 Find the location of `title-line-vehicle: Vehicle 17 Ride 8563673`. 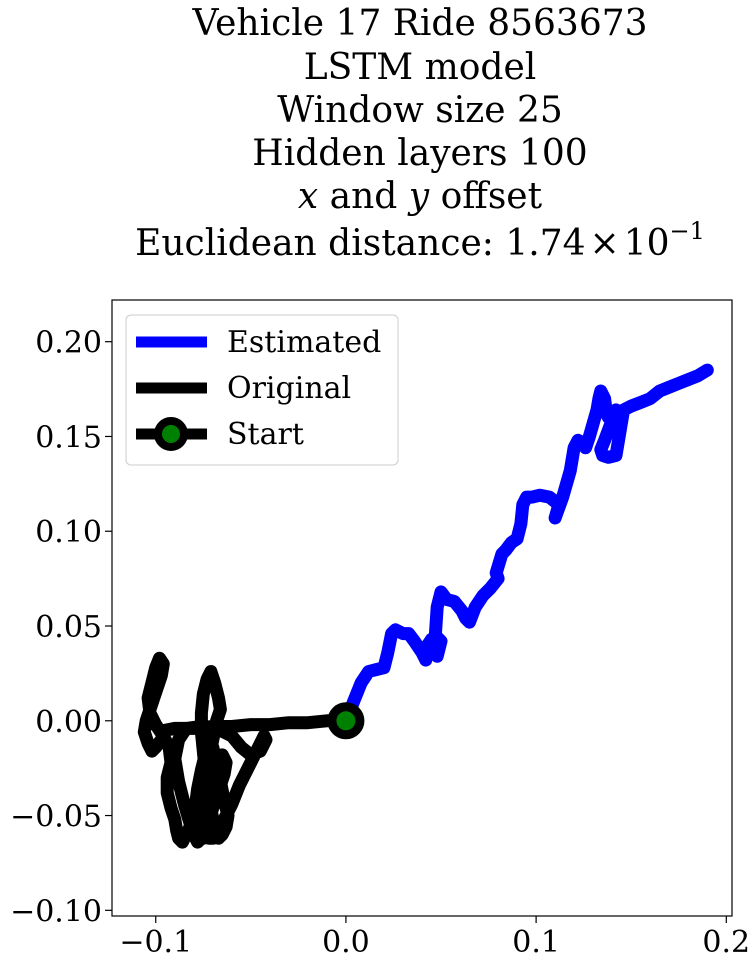

title-line-vehicle: Vehicle 17 Ride 8563673 is located at coordinates (419, 23).